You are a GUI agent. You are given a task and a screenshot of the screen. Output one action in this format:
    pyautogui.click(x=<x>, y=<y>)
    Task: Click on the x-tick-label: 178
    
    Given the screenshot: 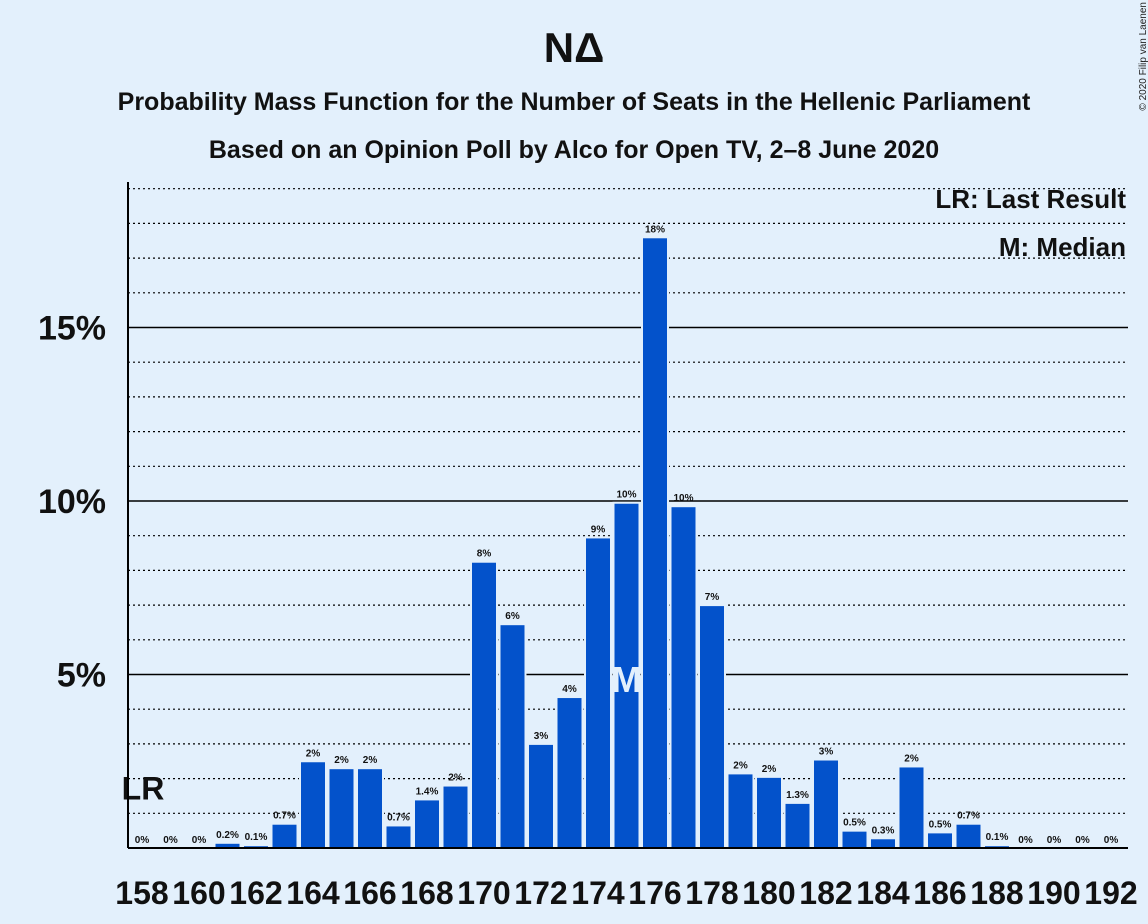 What is the action you would take?
    pyautogui.click(x=711, y=893)
    